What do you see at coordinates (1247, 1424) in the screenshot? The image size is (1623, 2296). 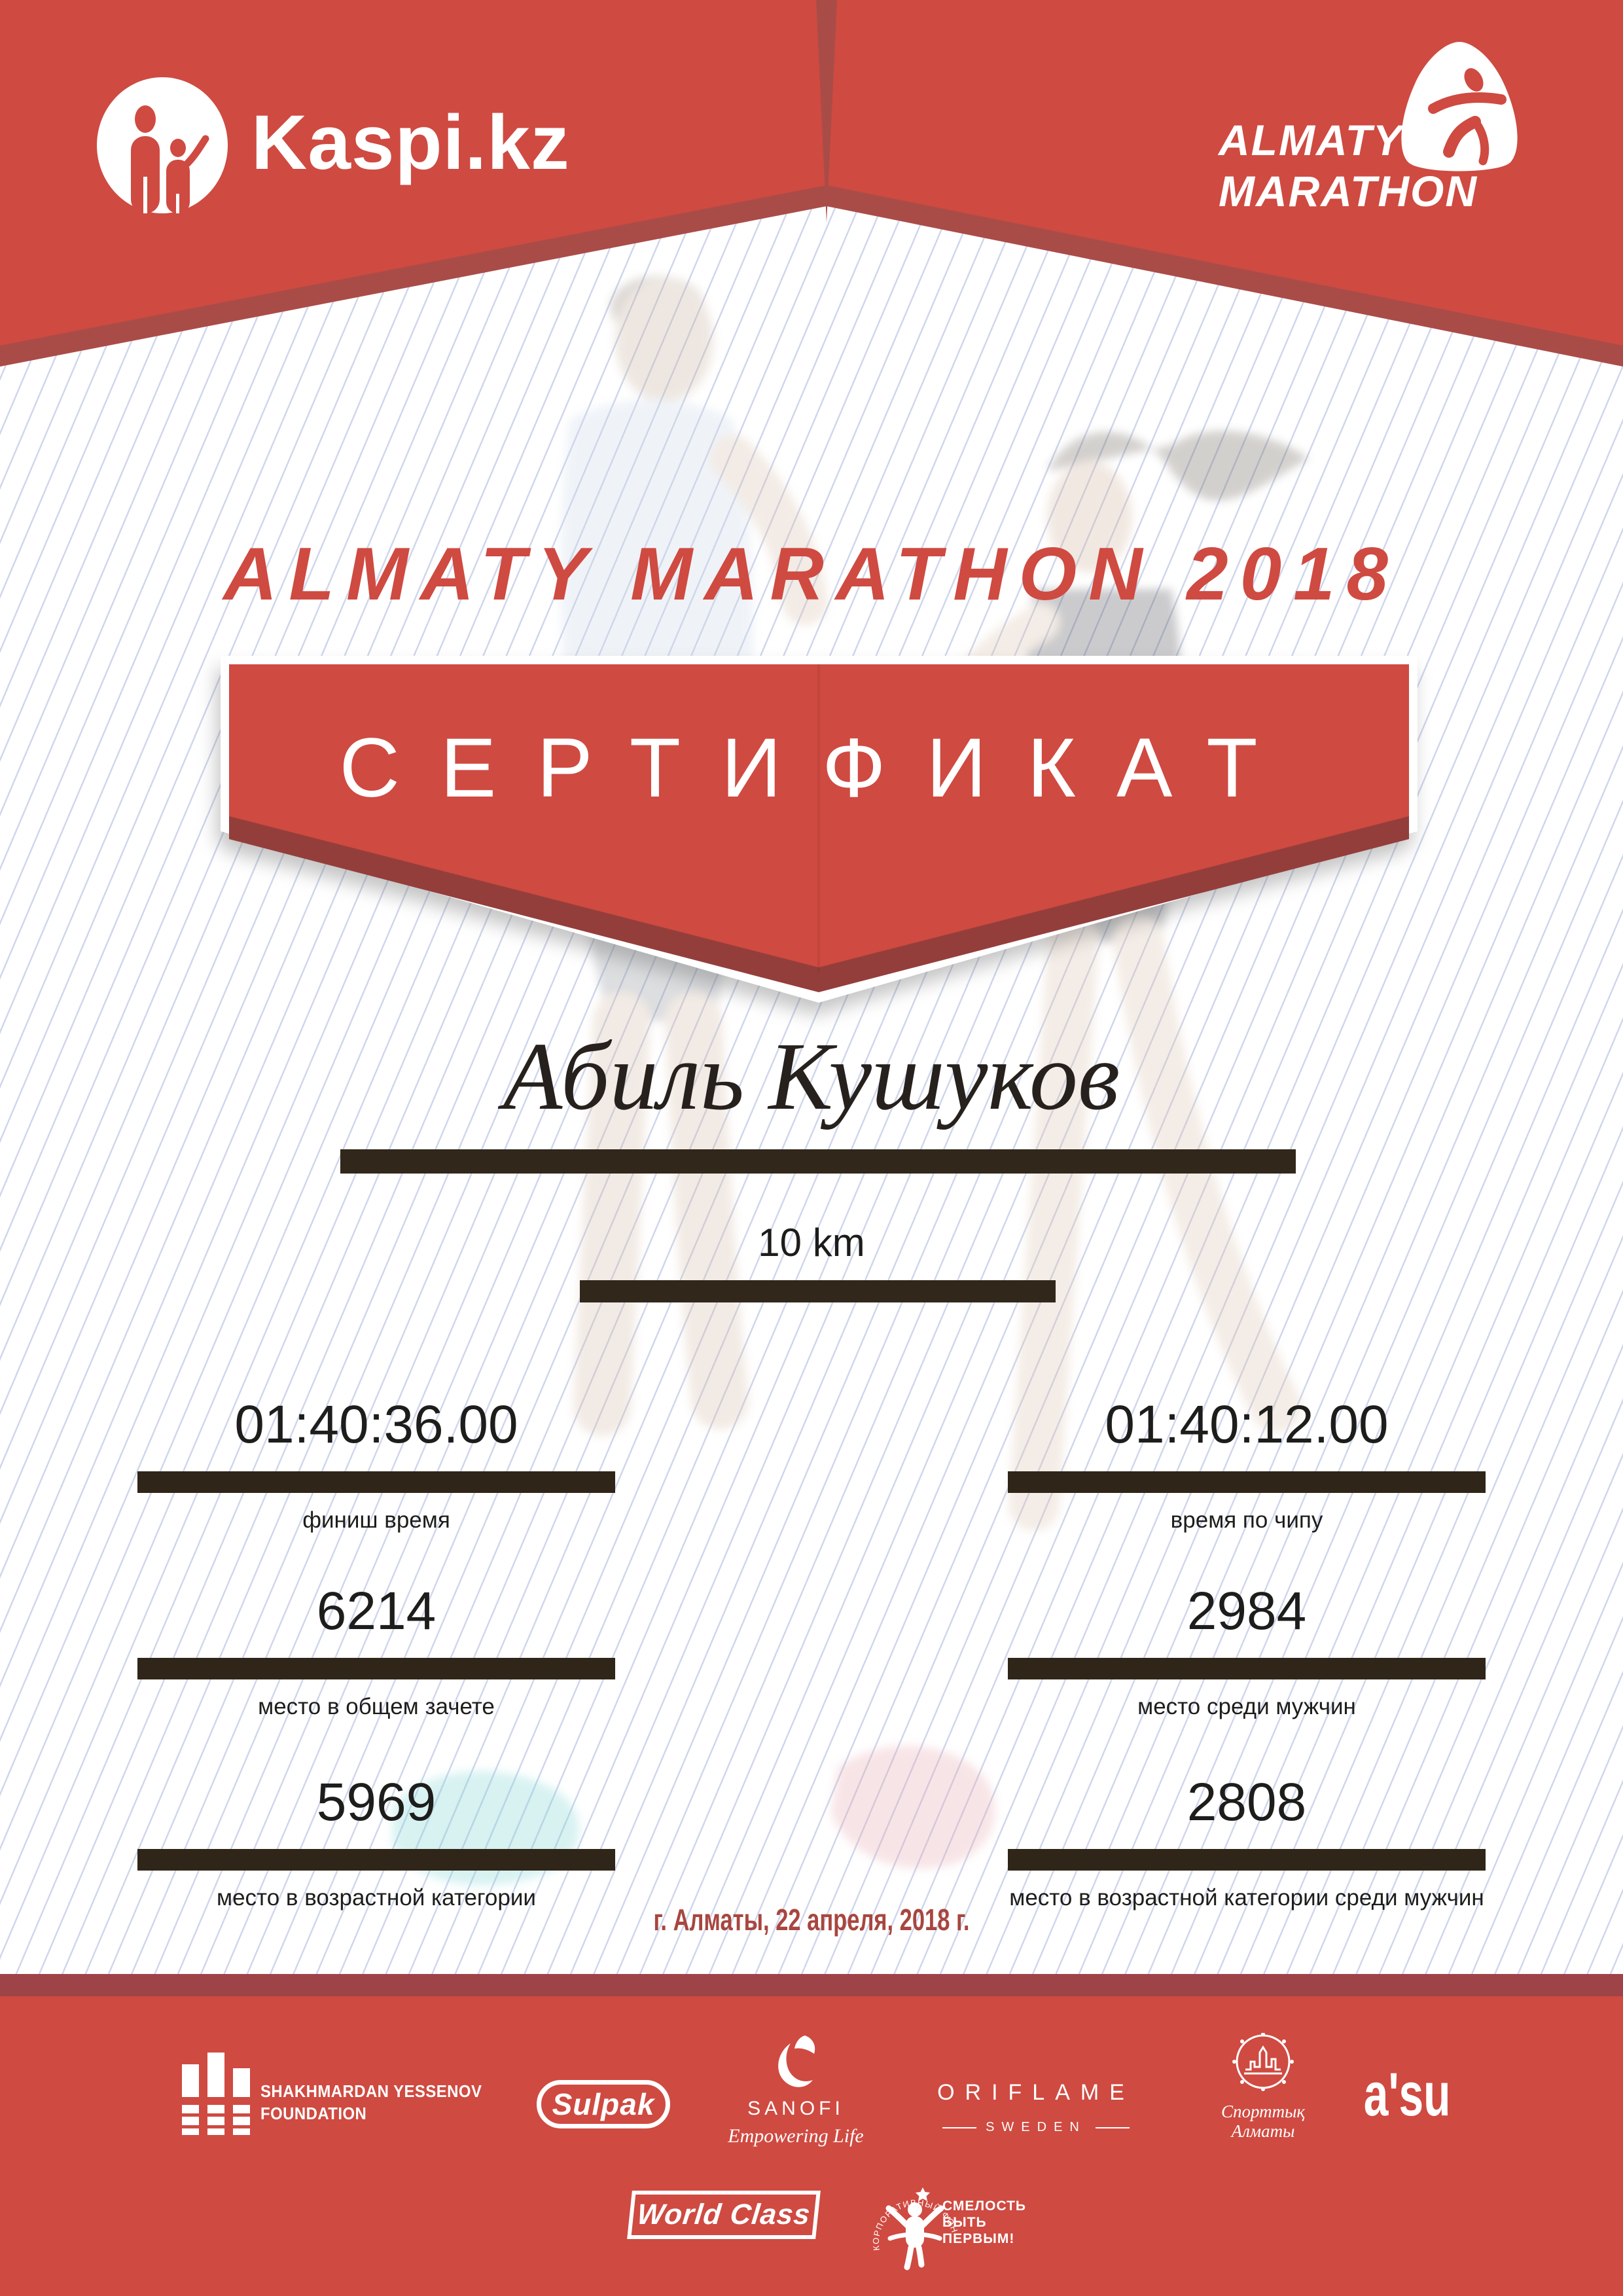 I see `stat-value: 01:40:12.00` at bounding box center [1247, 1424].